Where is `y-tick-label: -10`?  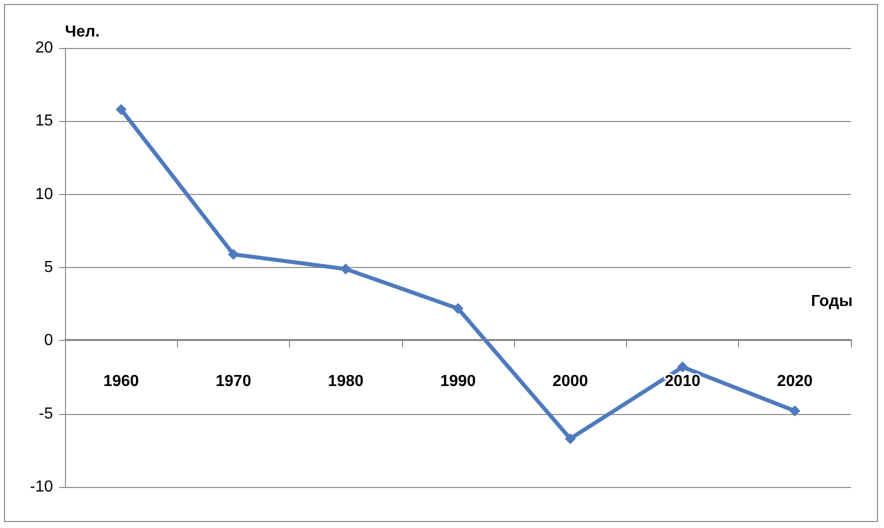
y-tick-label: -10 is located at coordinates (42, 487).